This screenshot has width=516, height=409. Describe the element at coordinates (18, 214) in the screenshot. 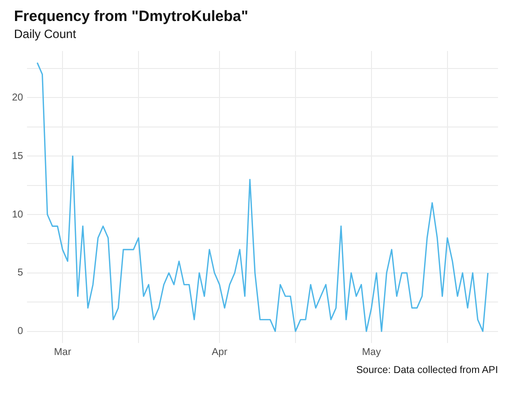

I see `y-tick-label: 10` at that location.